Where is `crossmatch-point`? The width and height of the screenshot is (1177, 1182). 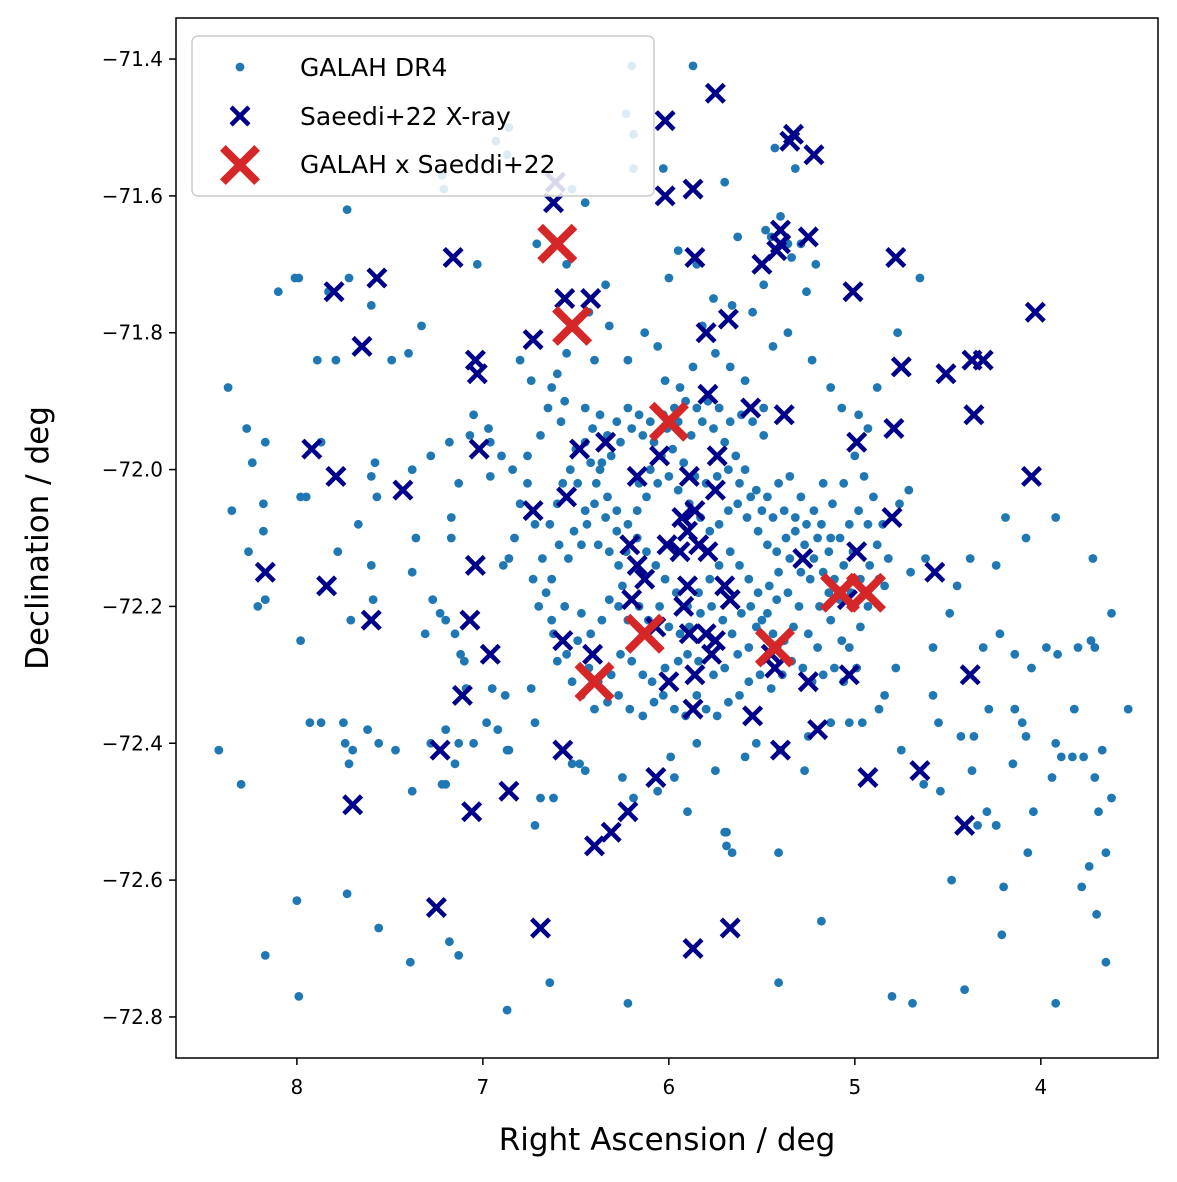 crossmatch-point is located at coordinates (644, 633).